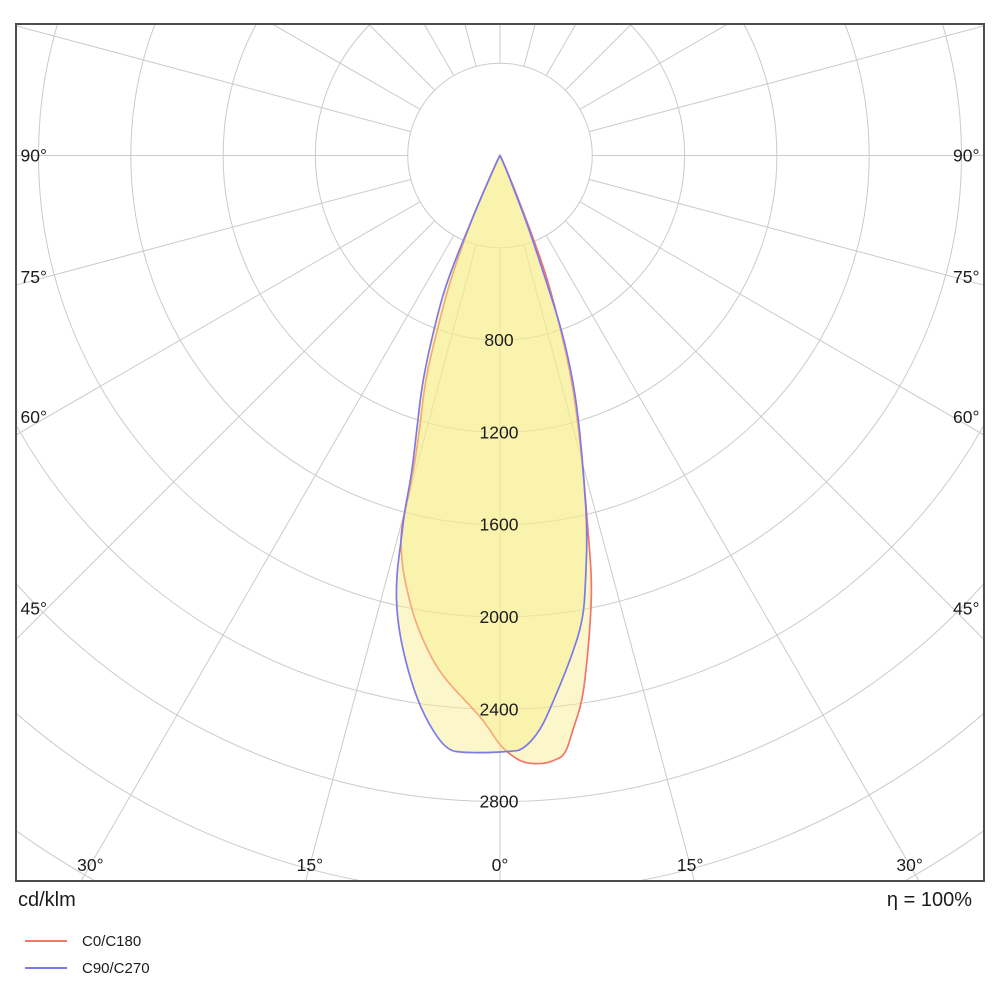 Image resolution: width=1000 pixels, height=1000 pixels. Describe the element at coordinates (491, 454) in the screenshot. I see `curve-c90-c270` at that location.